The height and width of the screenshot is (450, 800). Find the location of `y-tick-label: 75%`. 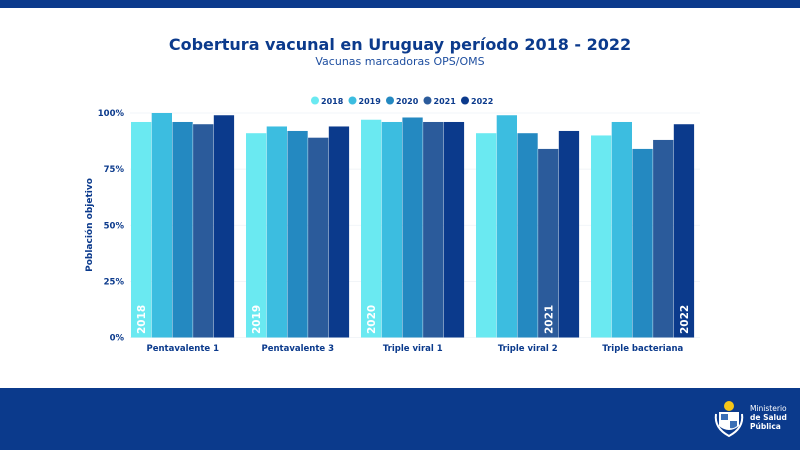

y-tick-label: 75% is located at coordinates (114, 170).